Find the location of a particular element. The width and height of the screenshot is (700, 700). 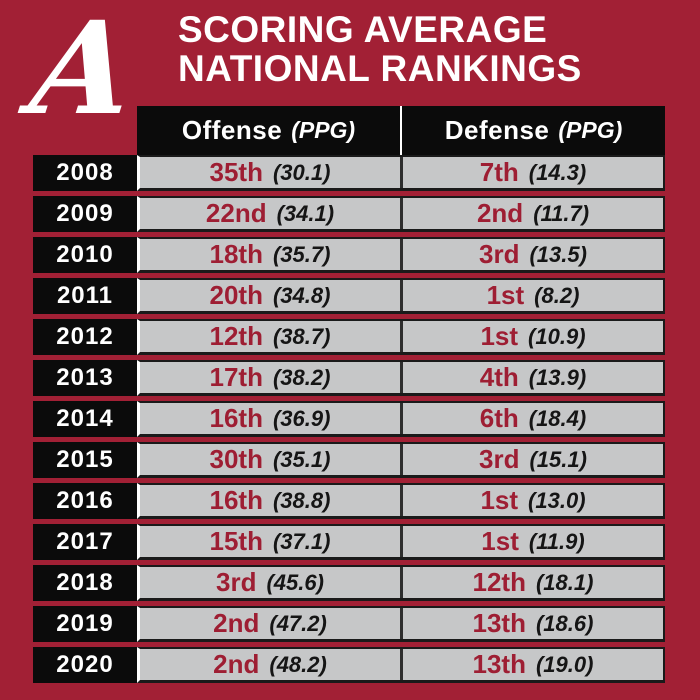

year-cell: 2017 is located at coordinates (85, 542).